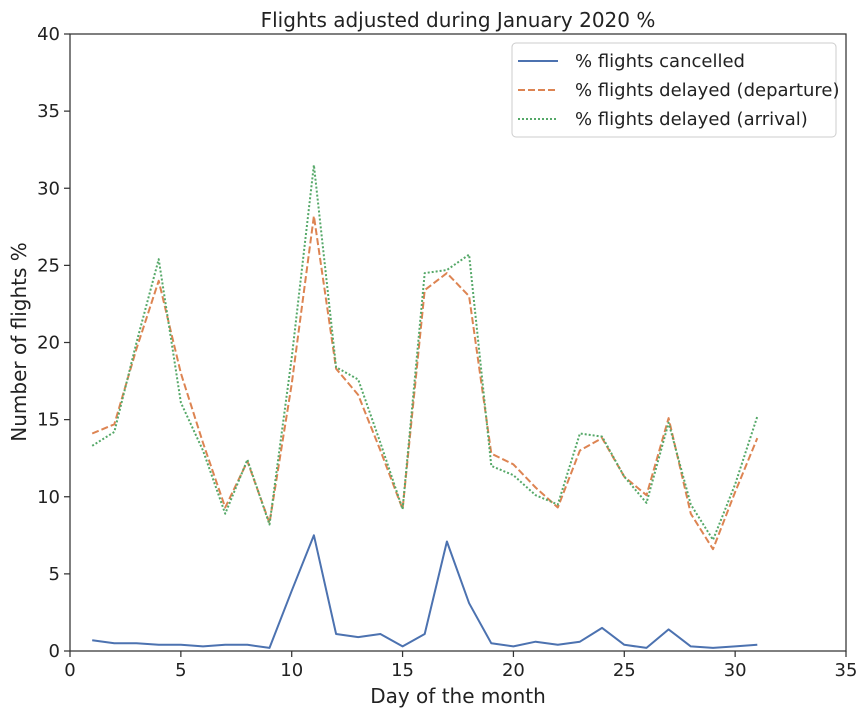  Describe the element at coordinates (735, 670) in the screenshot. I see `x-tick-label: 30` at that location.